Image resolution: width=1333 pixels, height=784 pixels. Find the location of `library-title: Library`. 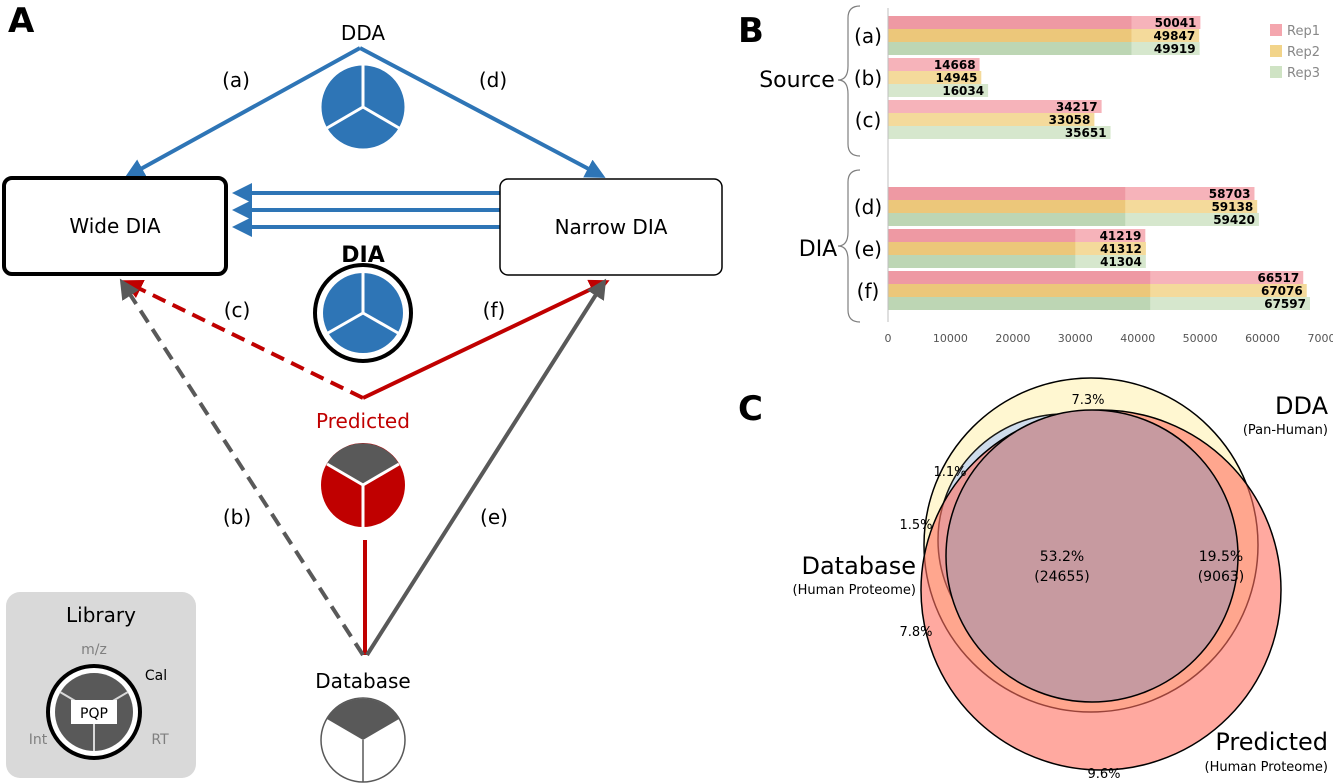

library-title: Library is located at coordinates (101, 615).